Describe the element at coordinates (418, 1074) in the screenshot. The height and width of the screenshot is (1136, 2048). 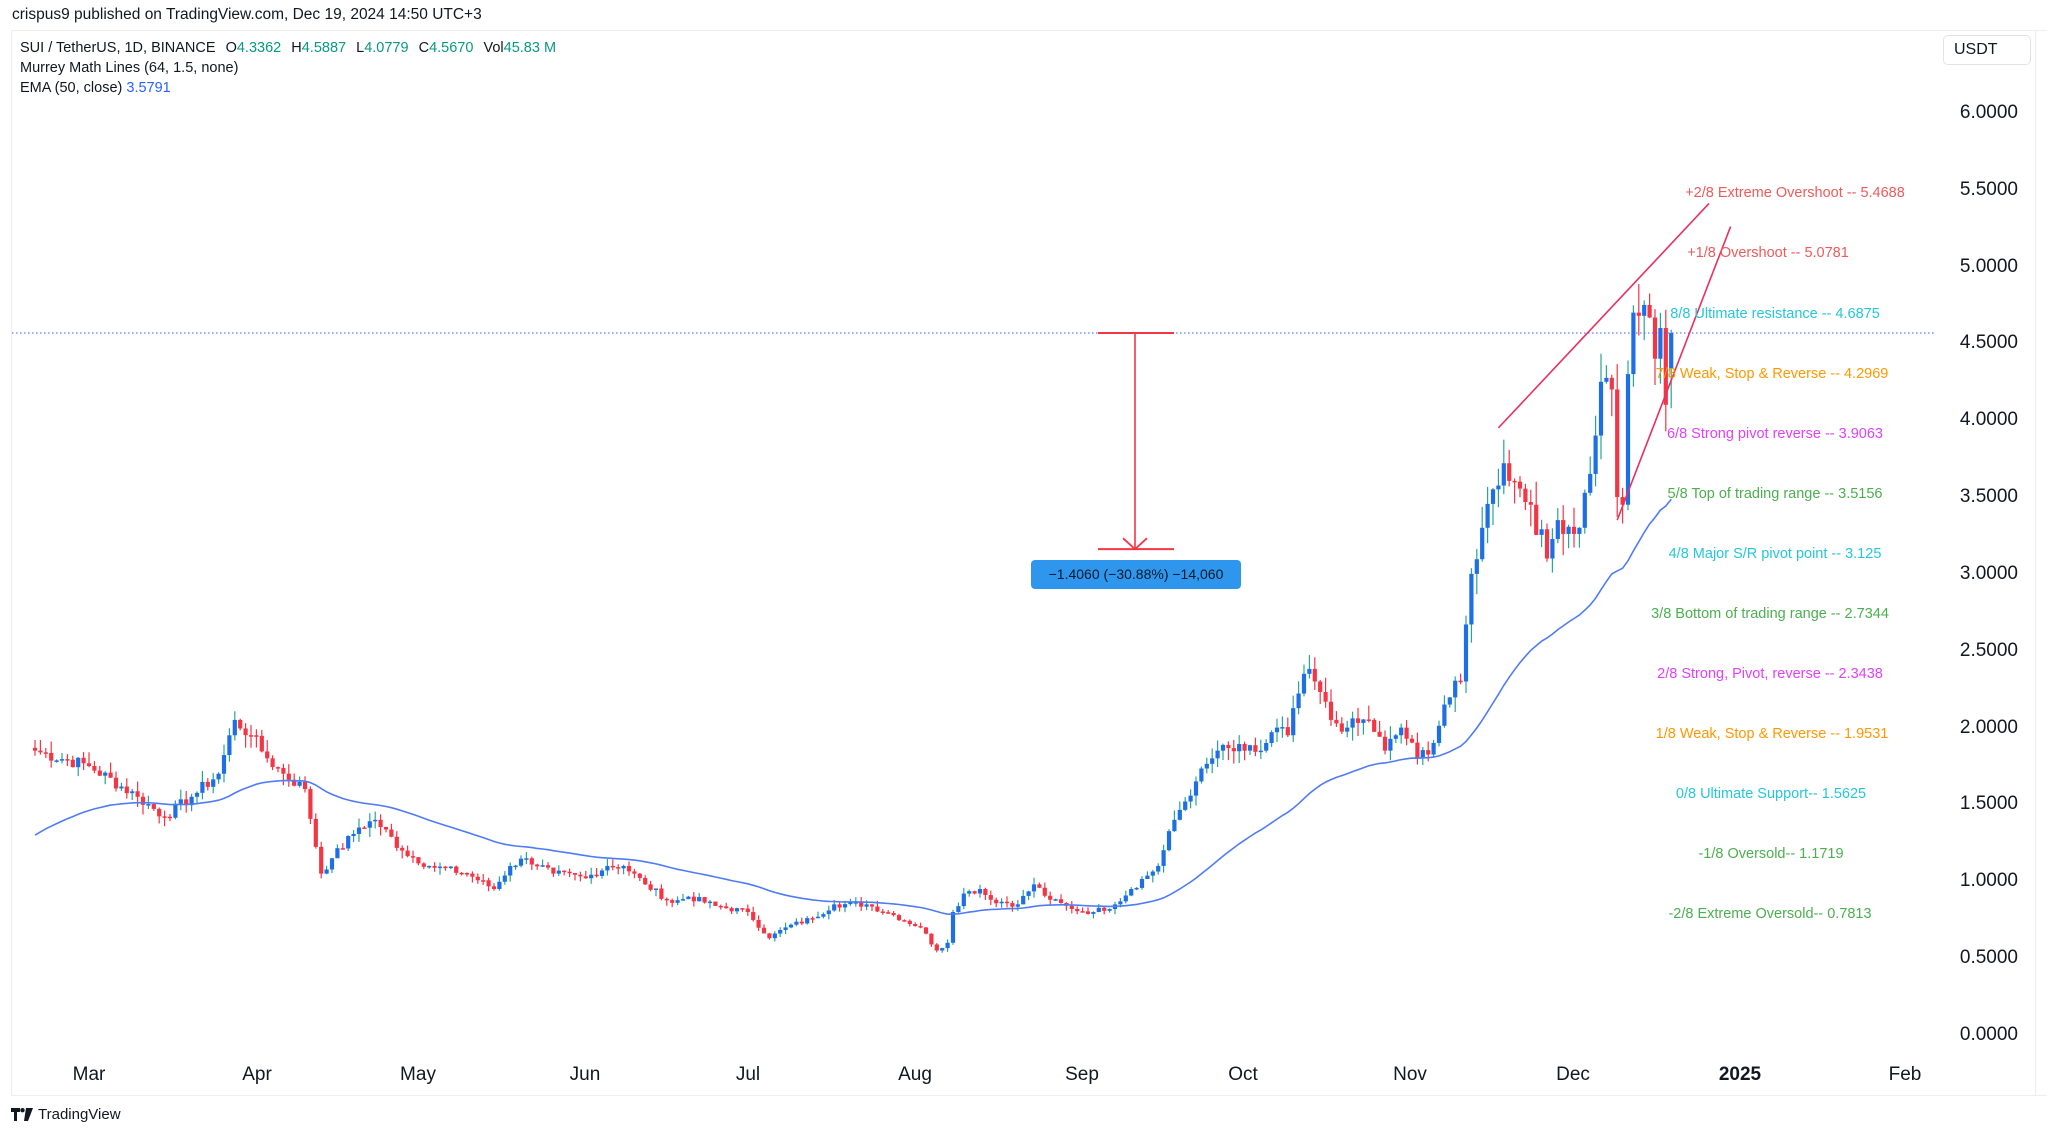
I see `time-tick: May` at that location.